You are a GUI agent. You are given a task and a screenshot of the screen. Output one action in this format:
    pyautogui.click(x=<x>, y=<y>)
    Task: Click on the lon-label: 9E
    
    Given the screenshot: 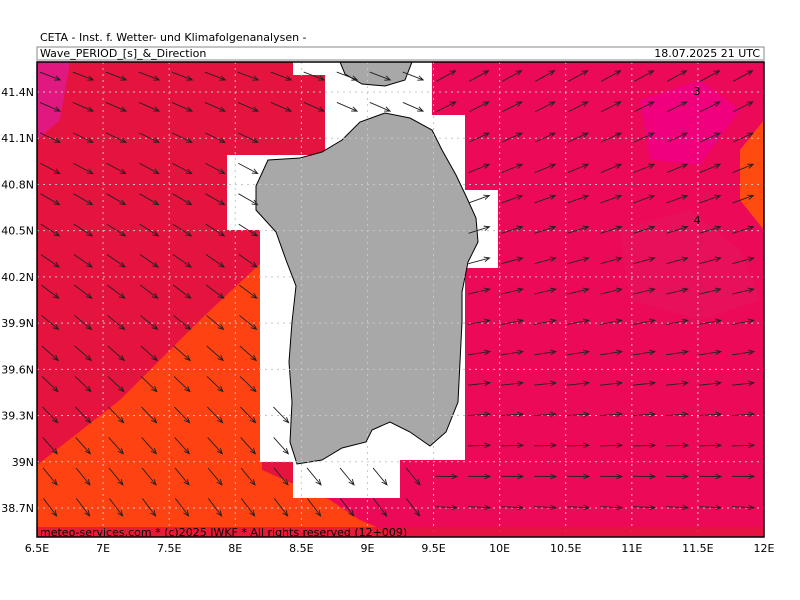 What is the action you would take?
    pyautogui.click(x=367, y=548)
    